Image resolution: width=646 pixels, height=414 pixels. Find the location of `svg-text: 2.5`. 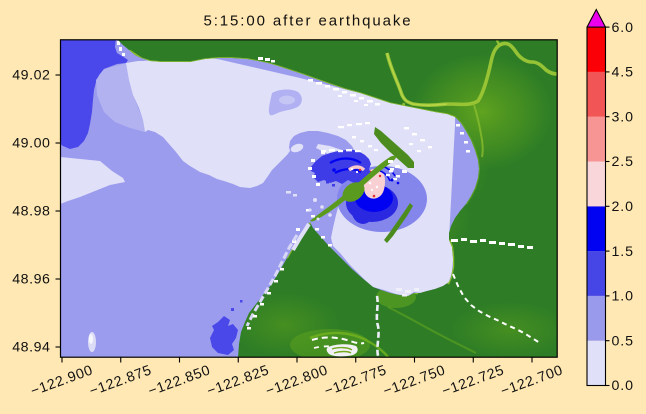

svg-text: 2.5 is located at coordinates (623, 162).